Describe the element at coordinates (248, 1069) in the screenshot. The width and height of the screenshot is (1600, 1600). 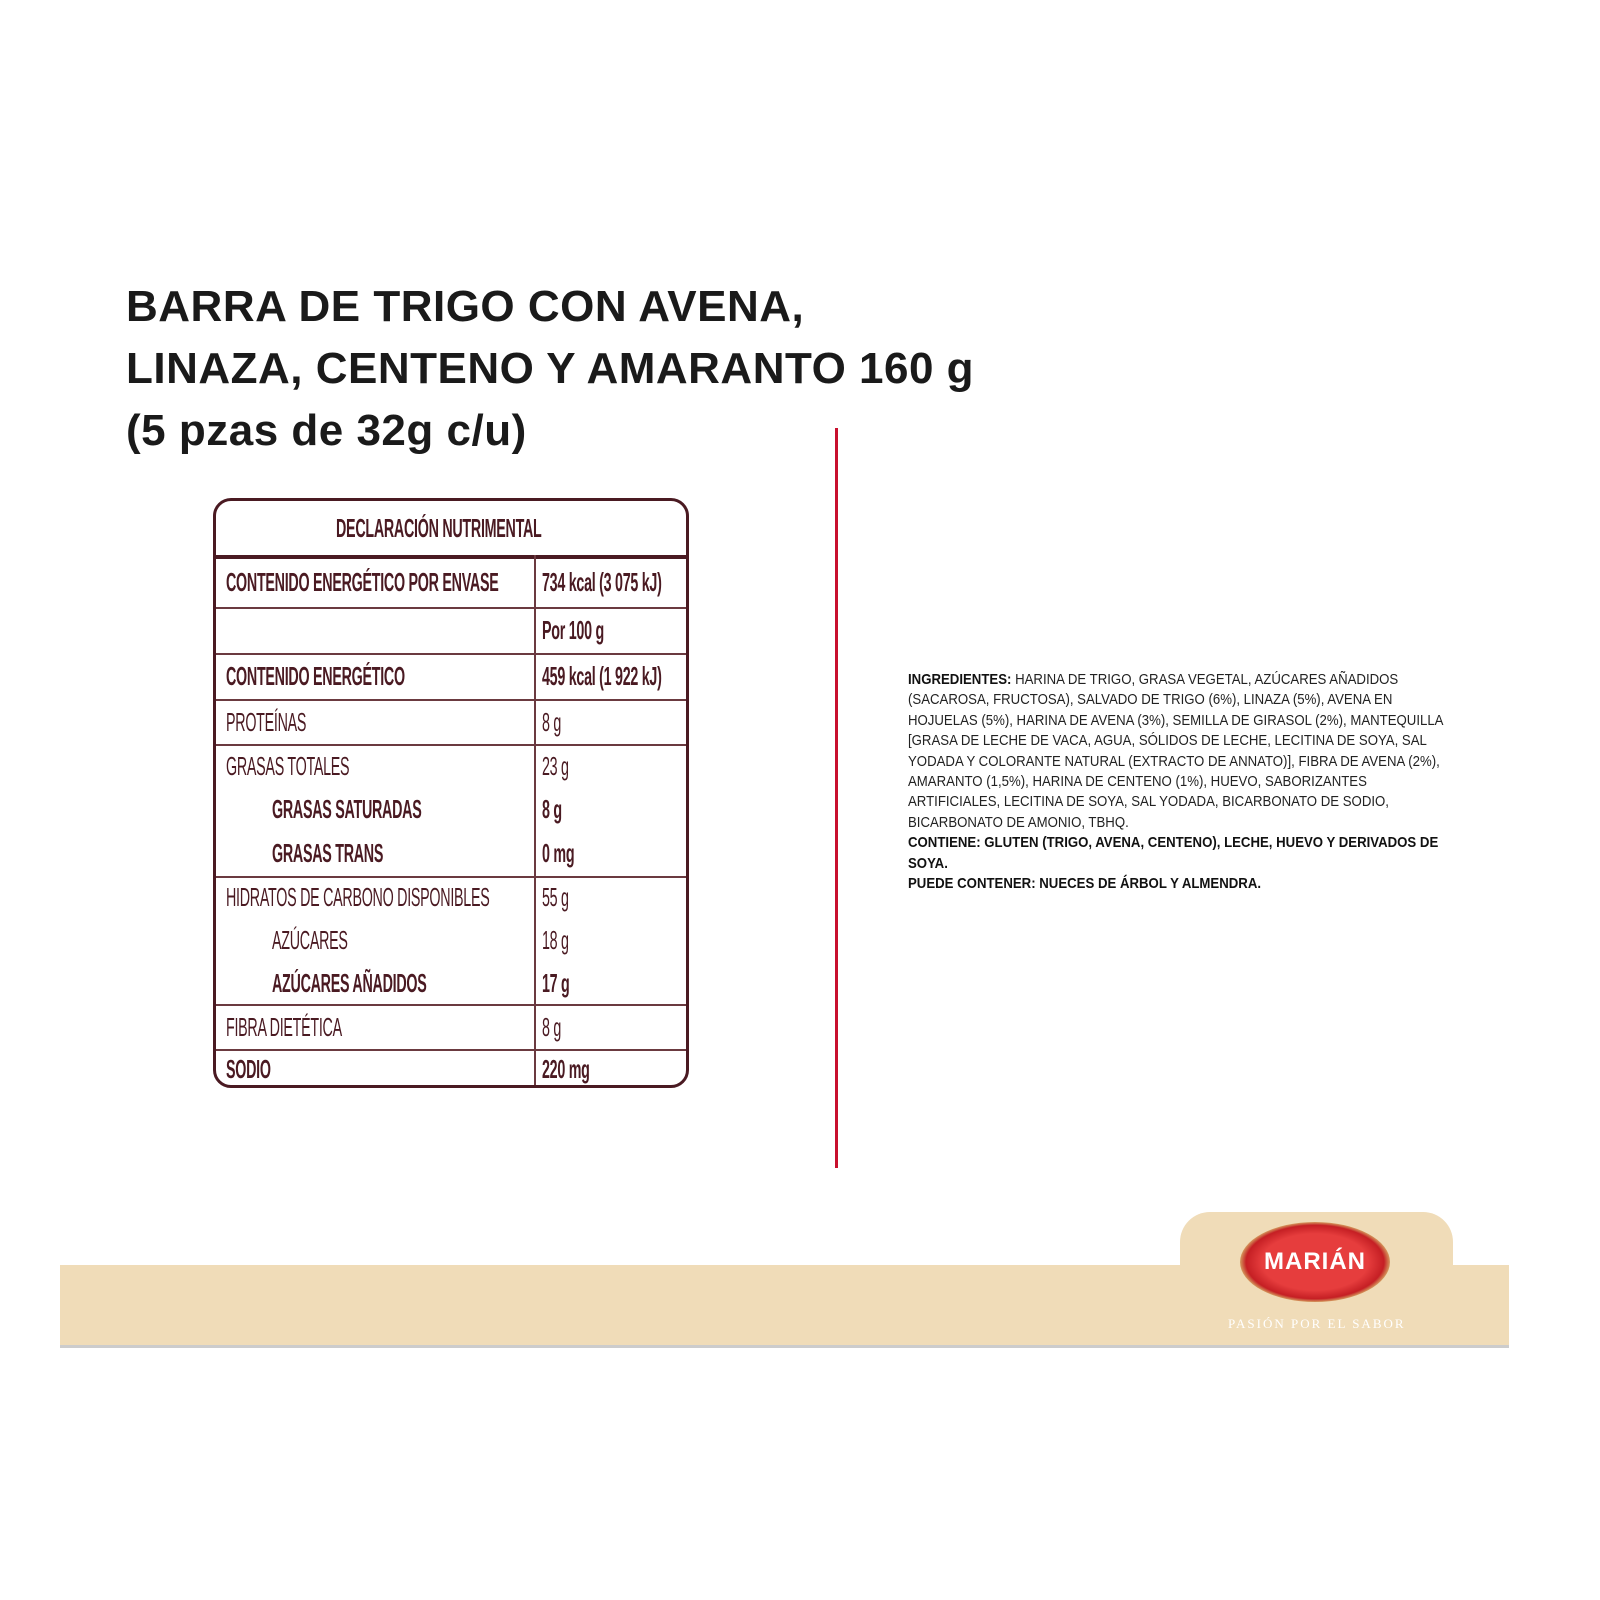
I see `row-label: SODIO` at that location.